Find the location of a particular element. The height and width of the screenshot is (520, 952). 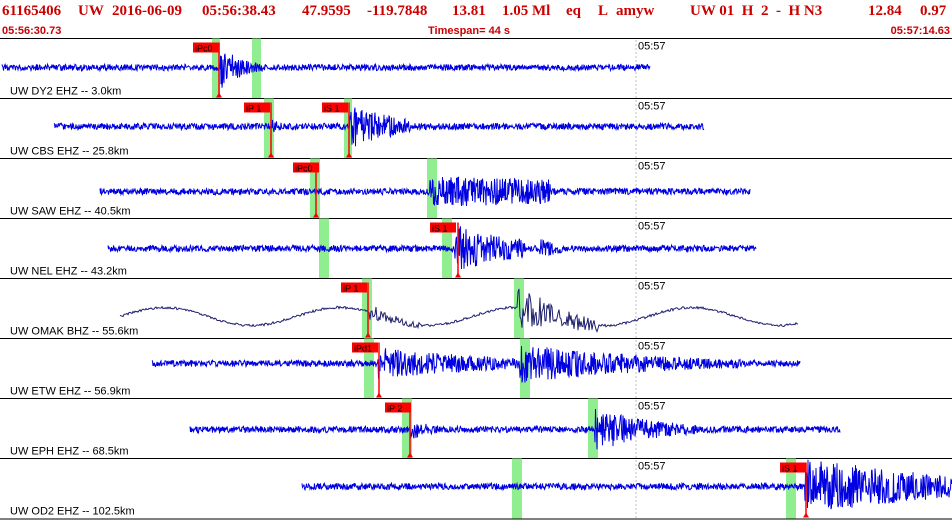

station-label: UW OD2 EHZ -- 102.5km is located at coordinates (72, 512).